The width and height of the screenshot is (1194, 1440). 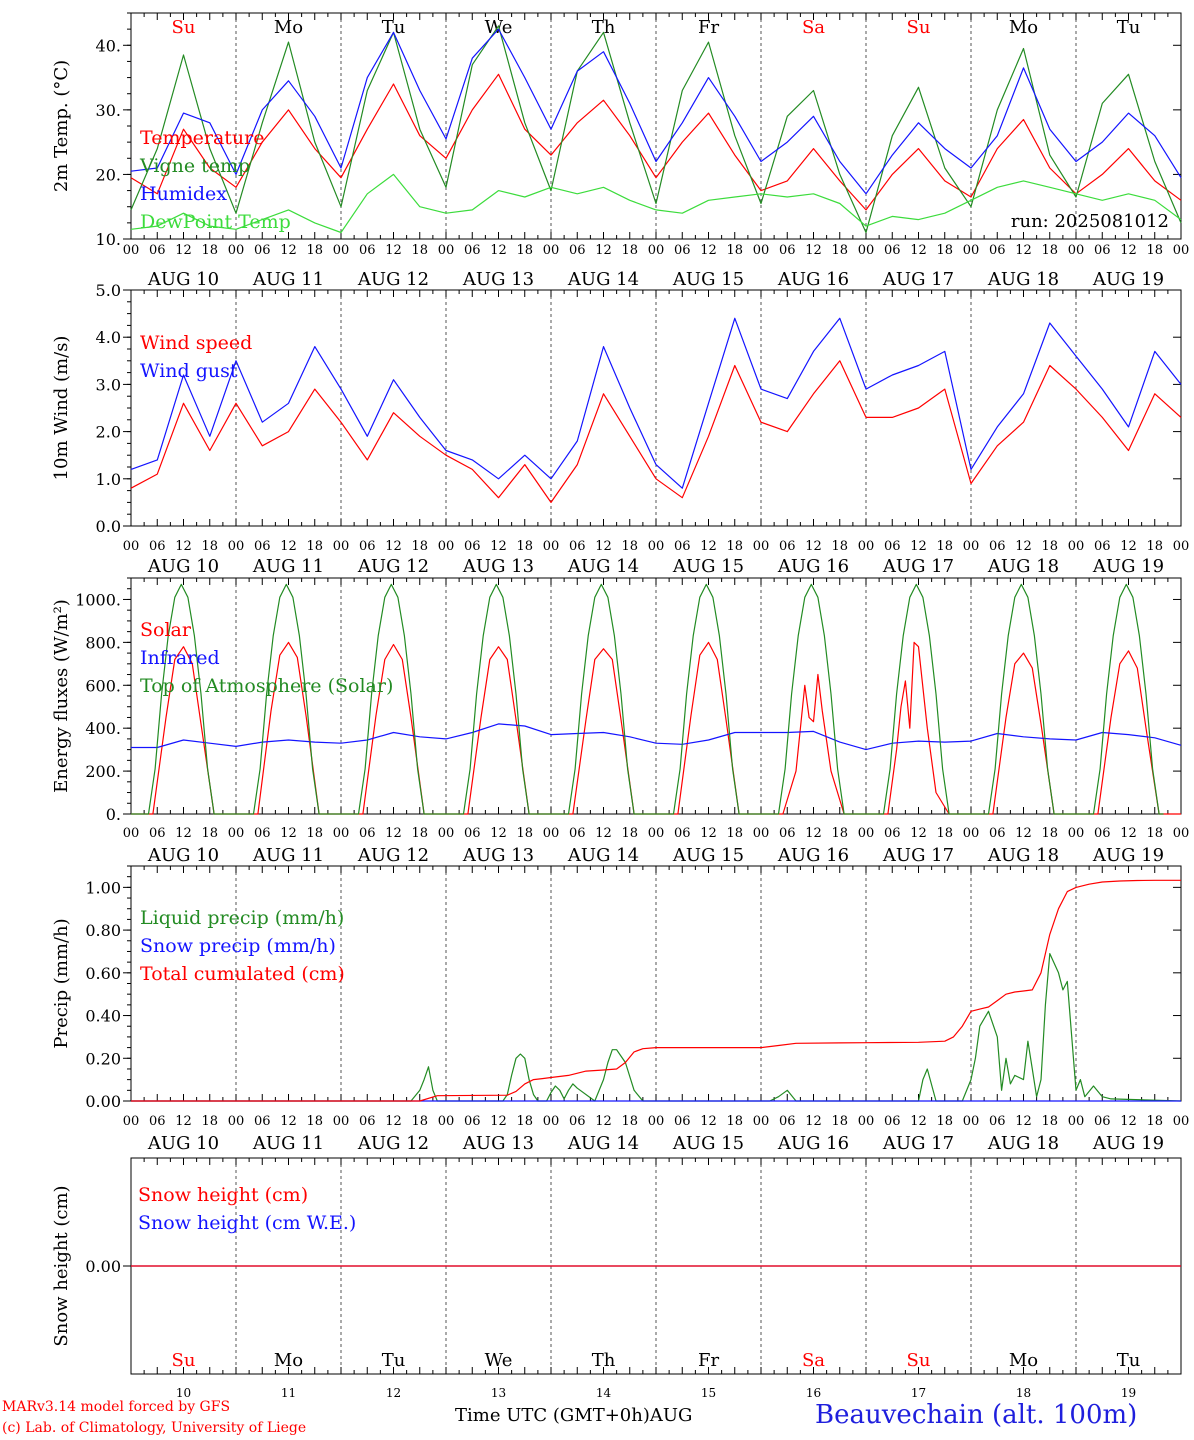 What do you see at coordinates (103, 771) in the screenshot?
I see `y-tick-label: 200.` at bounding box center [103, 771].